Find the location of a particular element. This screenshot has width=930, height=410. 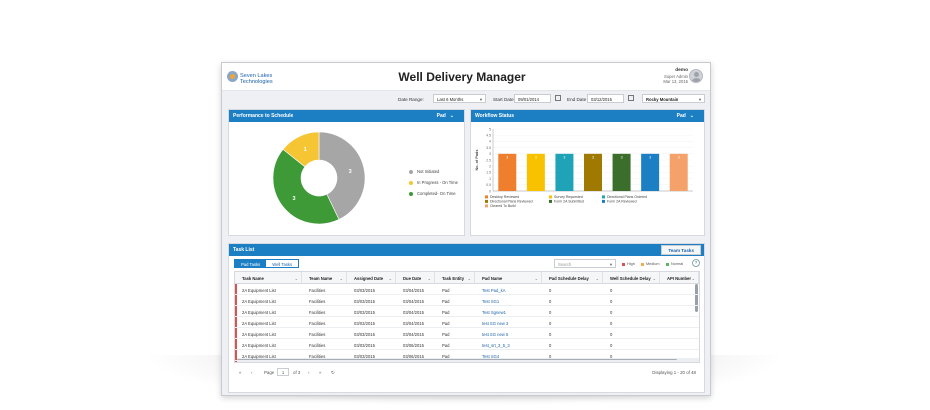

tab-well-tasks: Well Tasks is located at coordinates (282, 263).